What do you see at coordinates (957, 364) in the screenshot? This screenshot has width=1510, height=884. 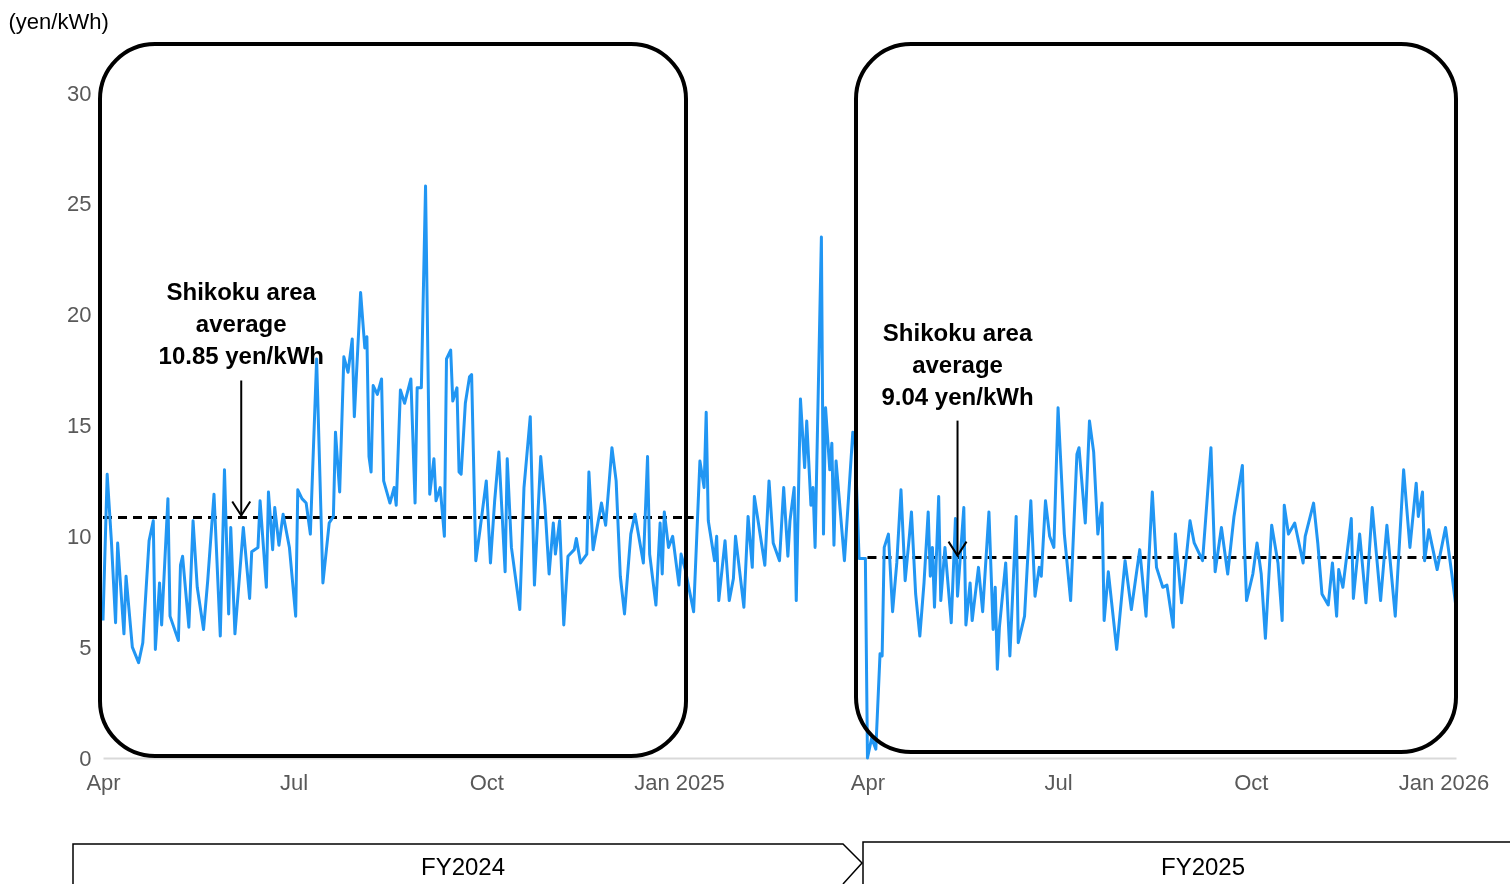 I see `annotation: Shikoku area average 9.04 yen/kWh` at bounding box center [957, 364].